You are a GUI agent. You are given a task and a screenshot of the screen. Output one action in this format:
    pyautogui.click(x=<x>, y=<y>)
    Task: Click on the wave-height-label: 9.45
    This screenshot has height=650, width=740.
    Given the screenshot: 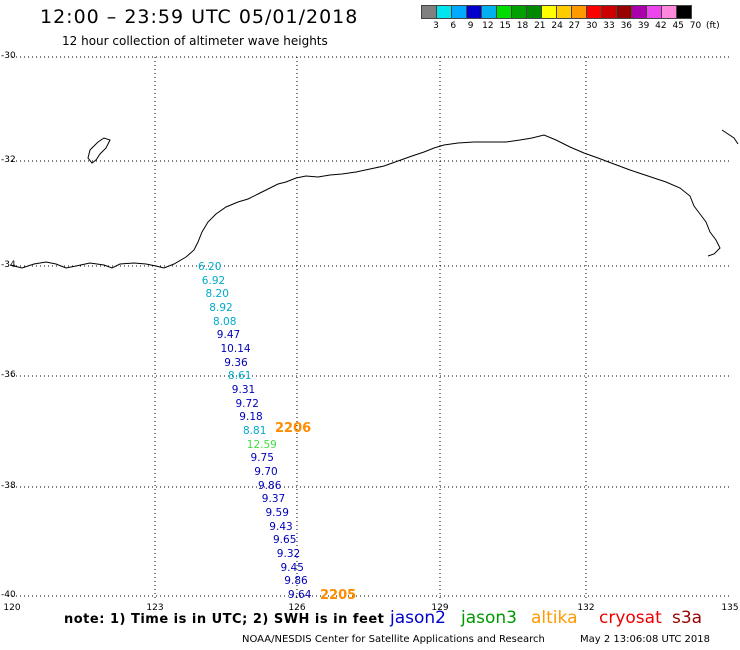 What is the action you would take?
    pyautogui.click(x=292, y=567)
    